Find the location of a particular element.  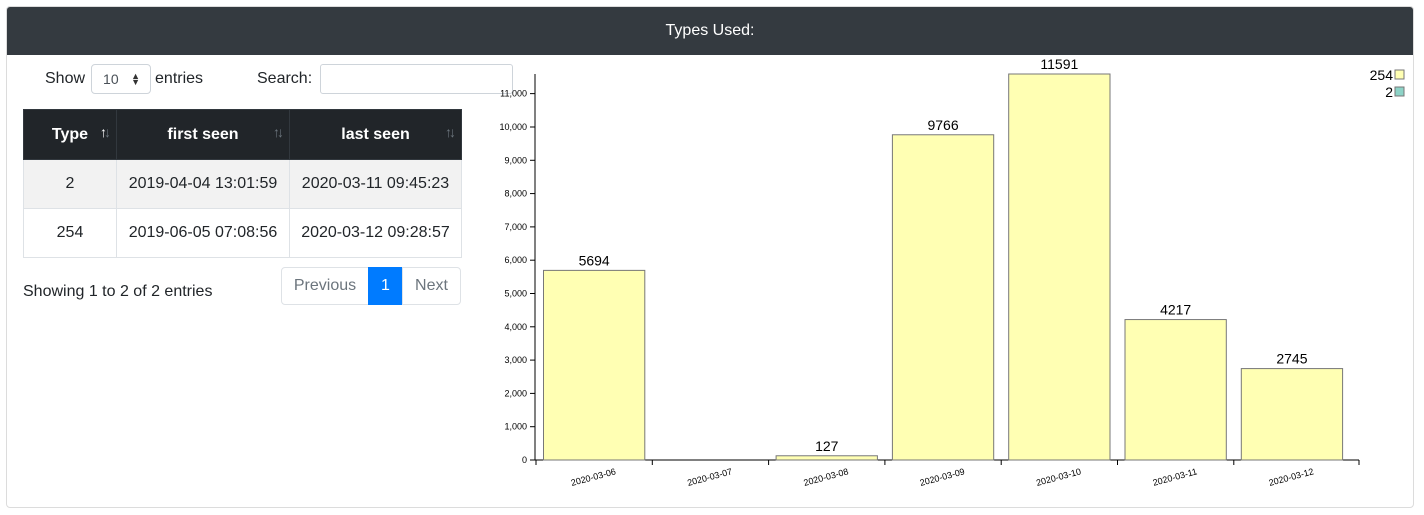

search-area: Search: is located at coordinates (385, 79).